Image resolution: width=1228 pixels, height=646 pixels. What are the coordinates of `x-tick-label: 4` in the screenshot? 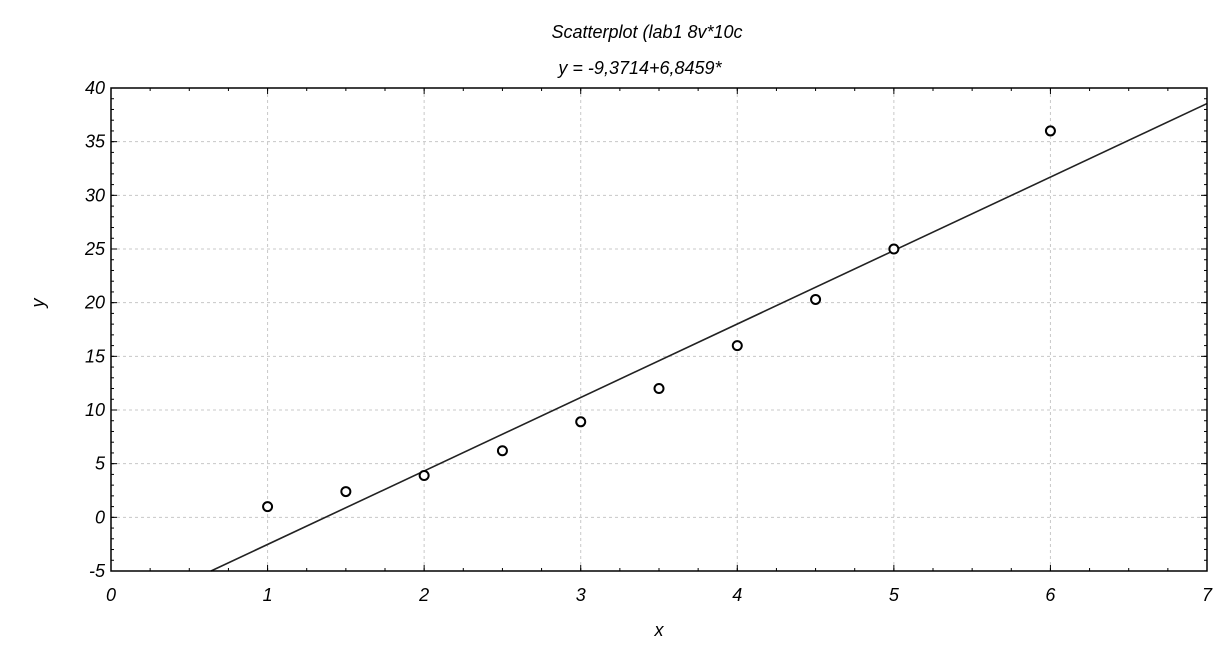 It's located at (737, 595).